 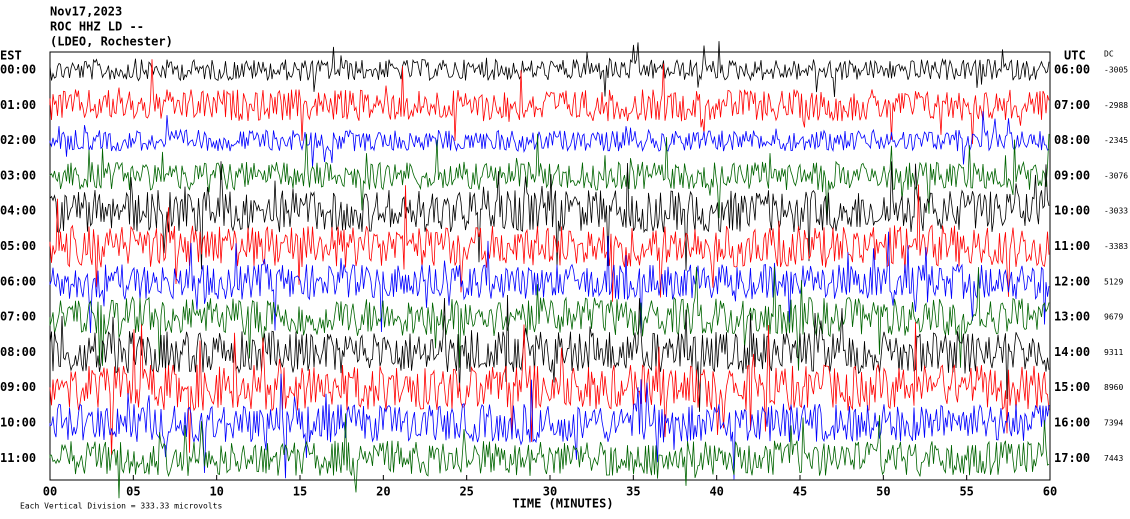 I want to click on x-tick-label: 60, so click(x=1050, y=492).